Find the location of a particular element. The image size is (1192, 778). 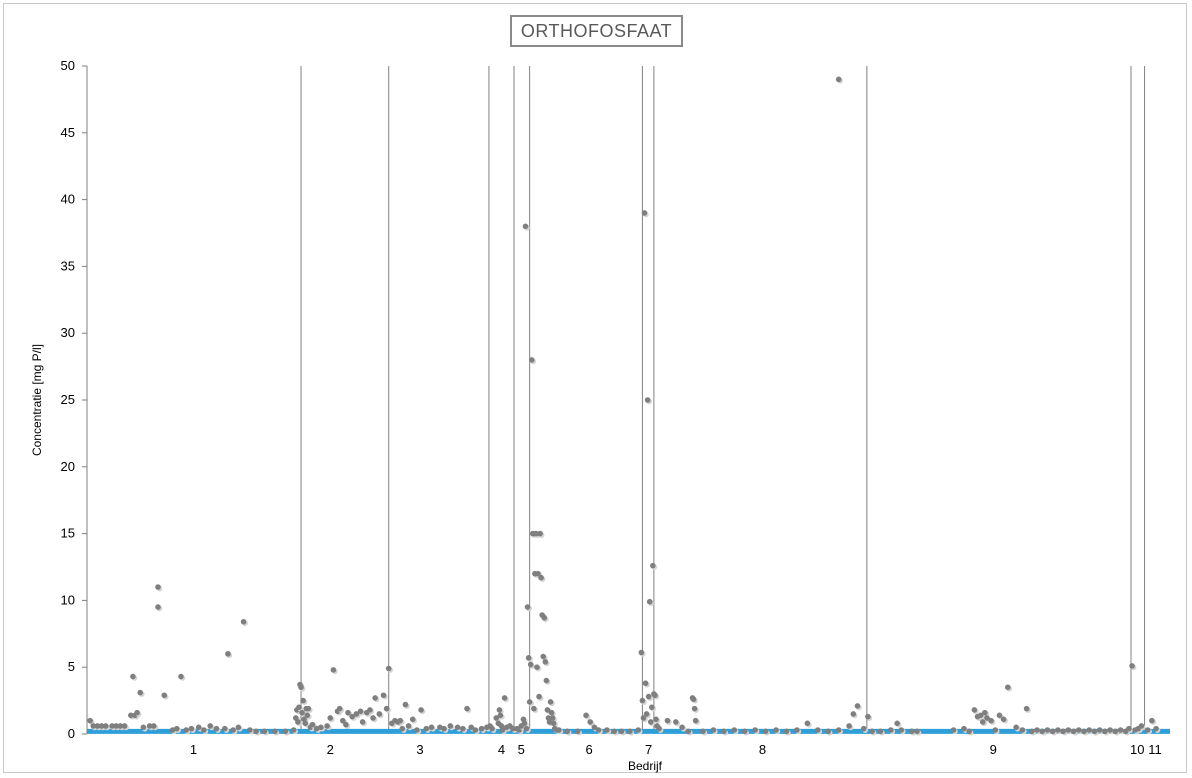

x-category-label: 10 is located at coordinates (1137, 749).